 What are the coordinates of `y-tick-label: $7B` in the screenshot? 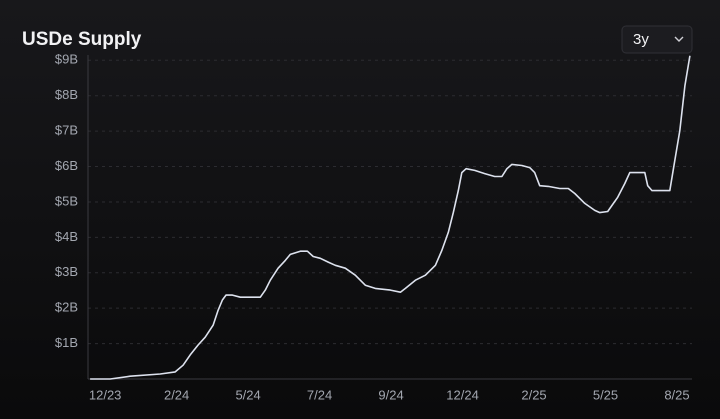 It's located at (66, 130).